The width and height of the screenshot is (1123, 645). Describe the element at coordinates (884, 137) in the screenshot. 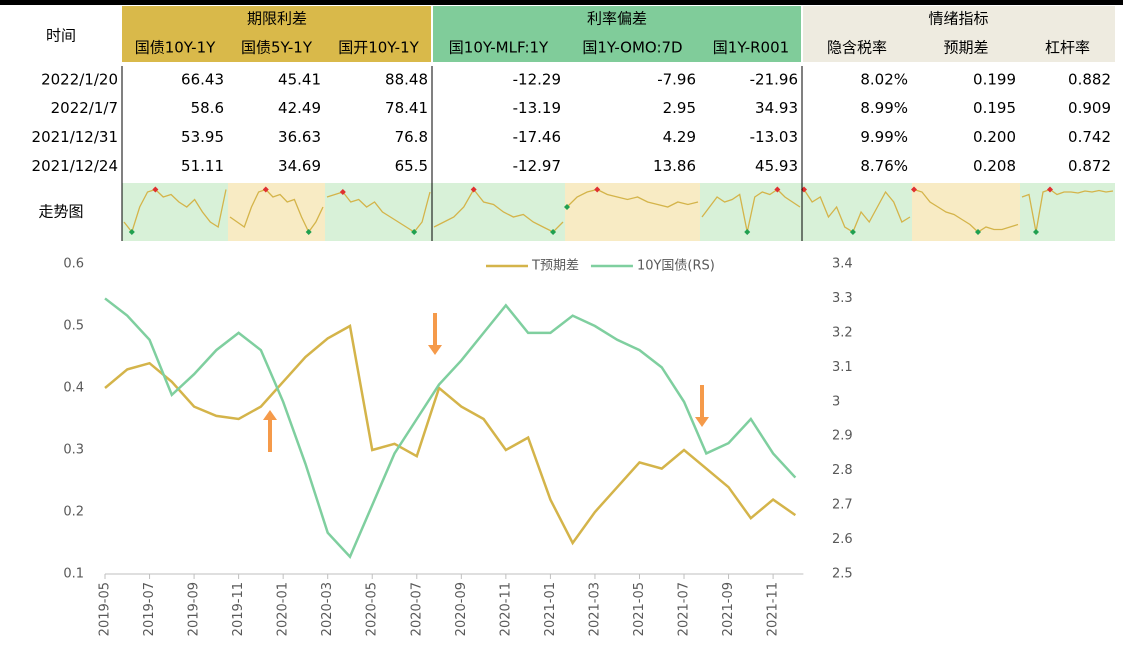

I see `cell: 9.99%` at that location.